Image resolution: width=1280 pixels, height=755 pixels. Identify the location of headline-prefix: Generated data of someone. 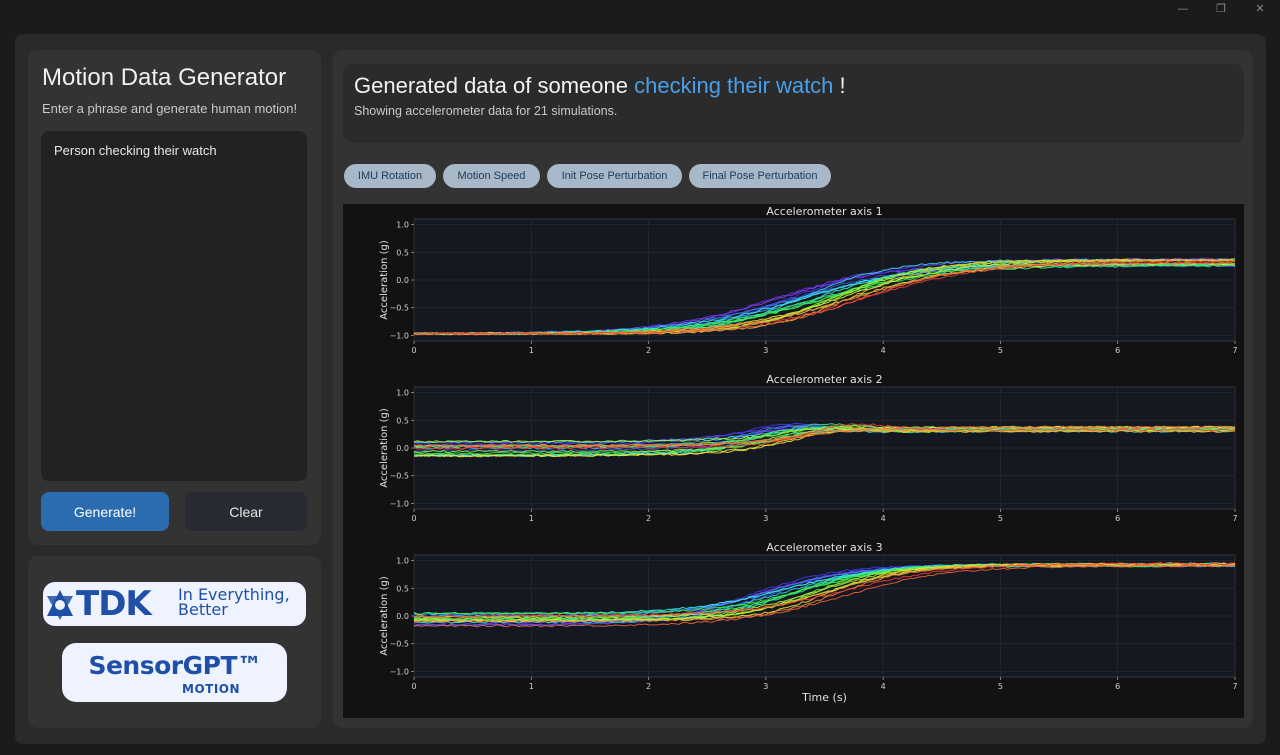
(491, 85).